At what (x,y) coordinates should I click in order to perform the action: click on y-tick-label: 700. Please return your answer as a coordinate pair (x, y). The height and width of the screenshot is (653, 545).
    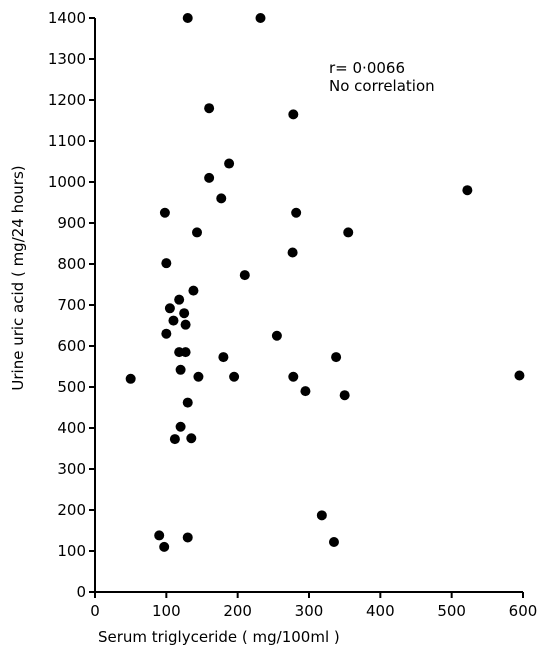
    Looking at the image, I should click on (71, 305).